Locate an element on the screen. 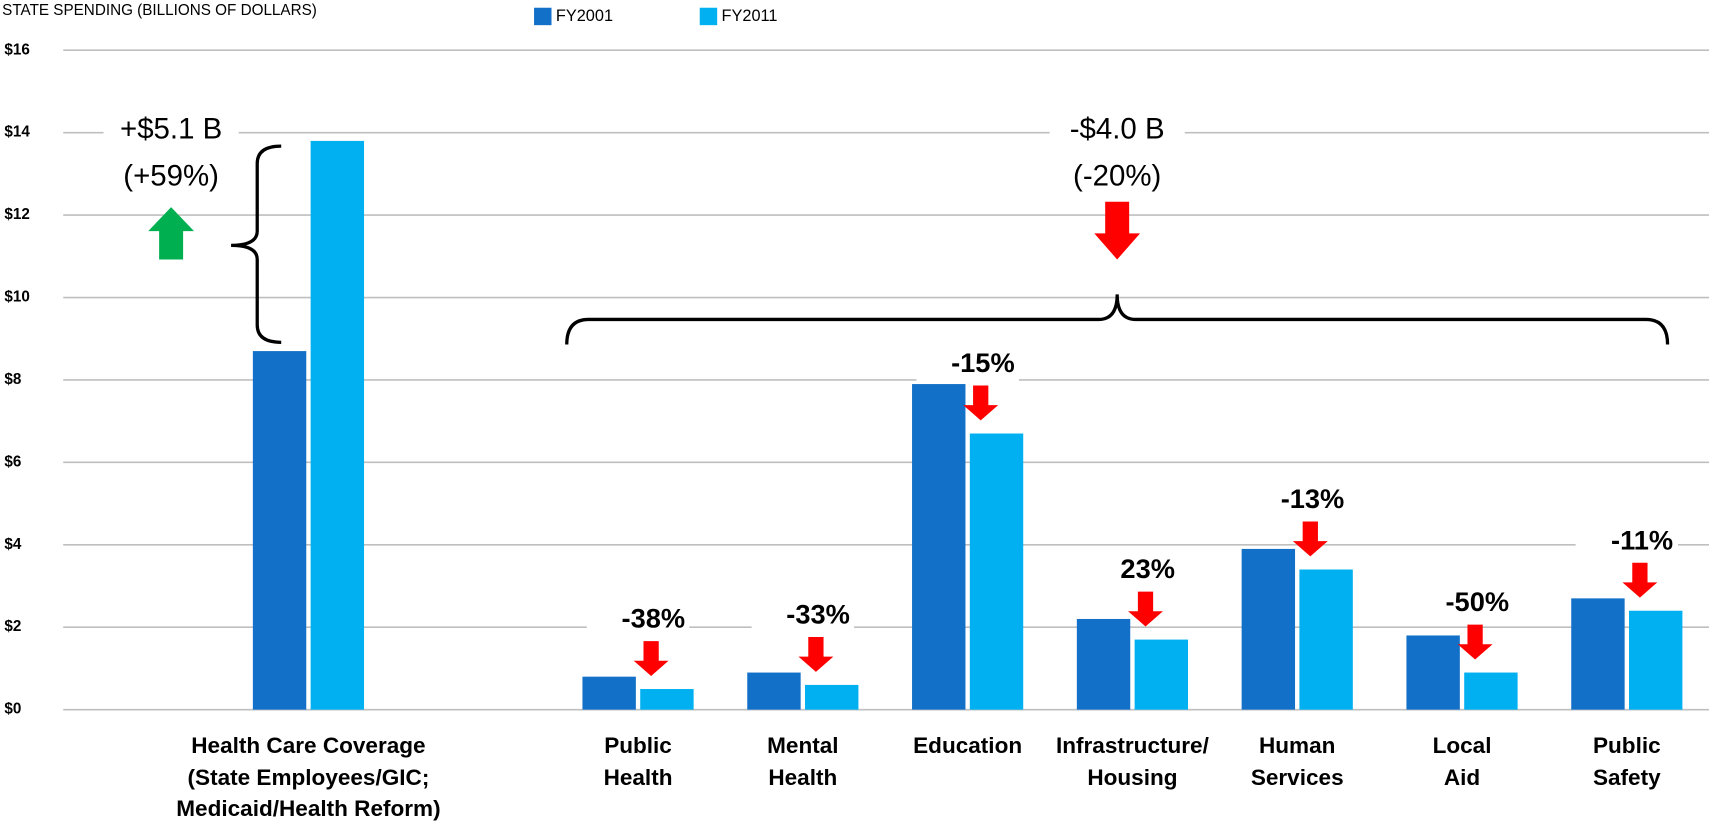 This screenshot has height=827, width=1709. y-axis-label: STATE SPENDING (BILLIONS OF DOLLARS) is located at coordinates (159, 10).